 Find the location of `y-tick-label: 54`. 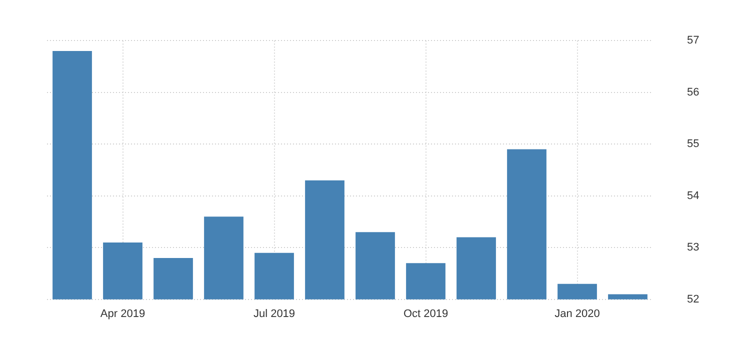

y-tick-label: 54 is located at coordinates (693, 196).